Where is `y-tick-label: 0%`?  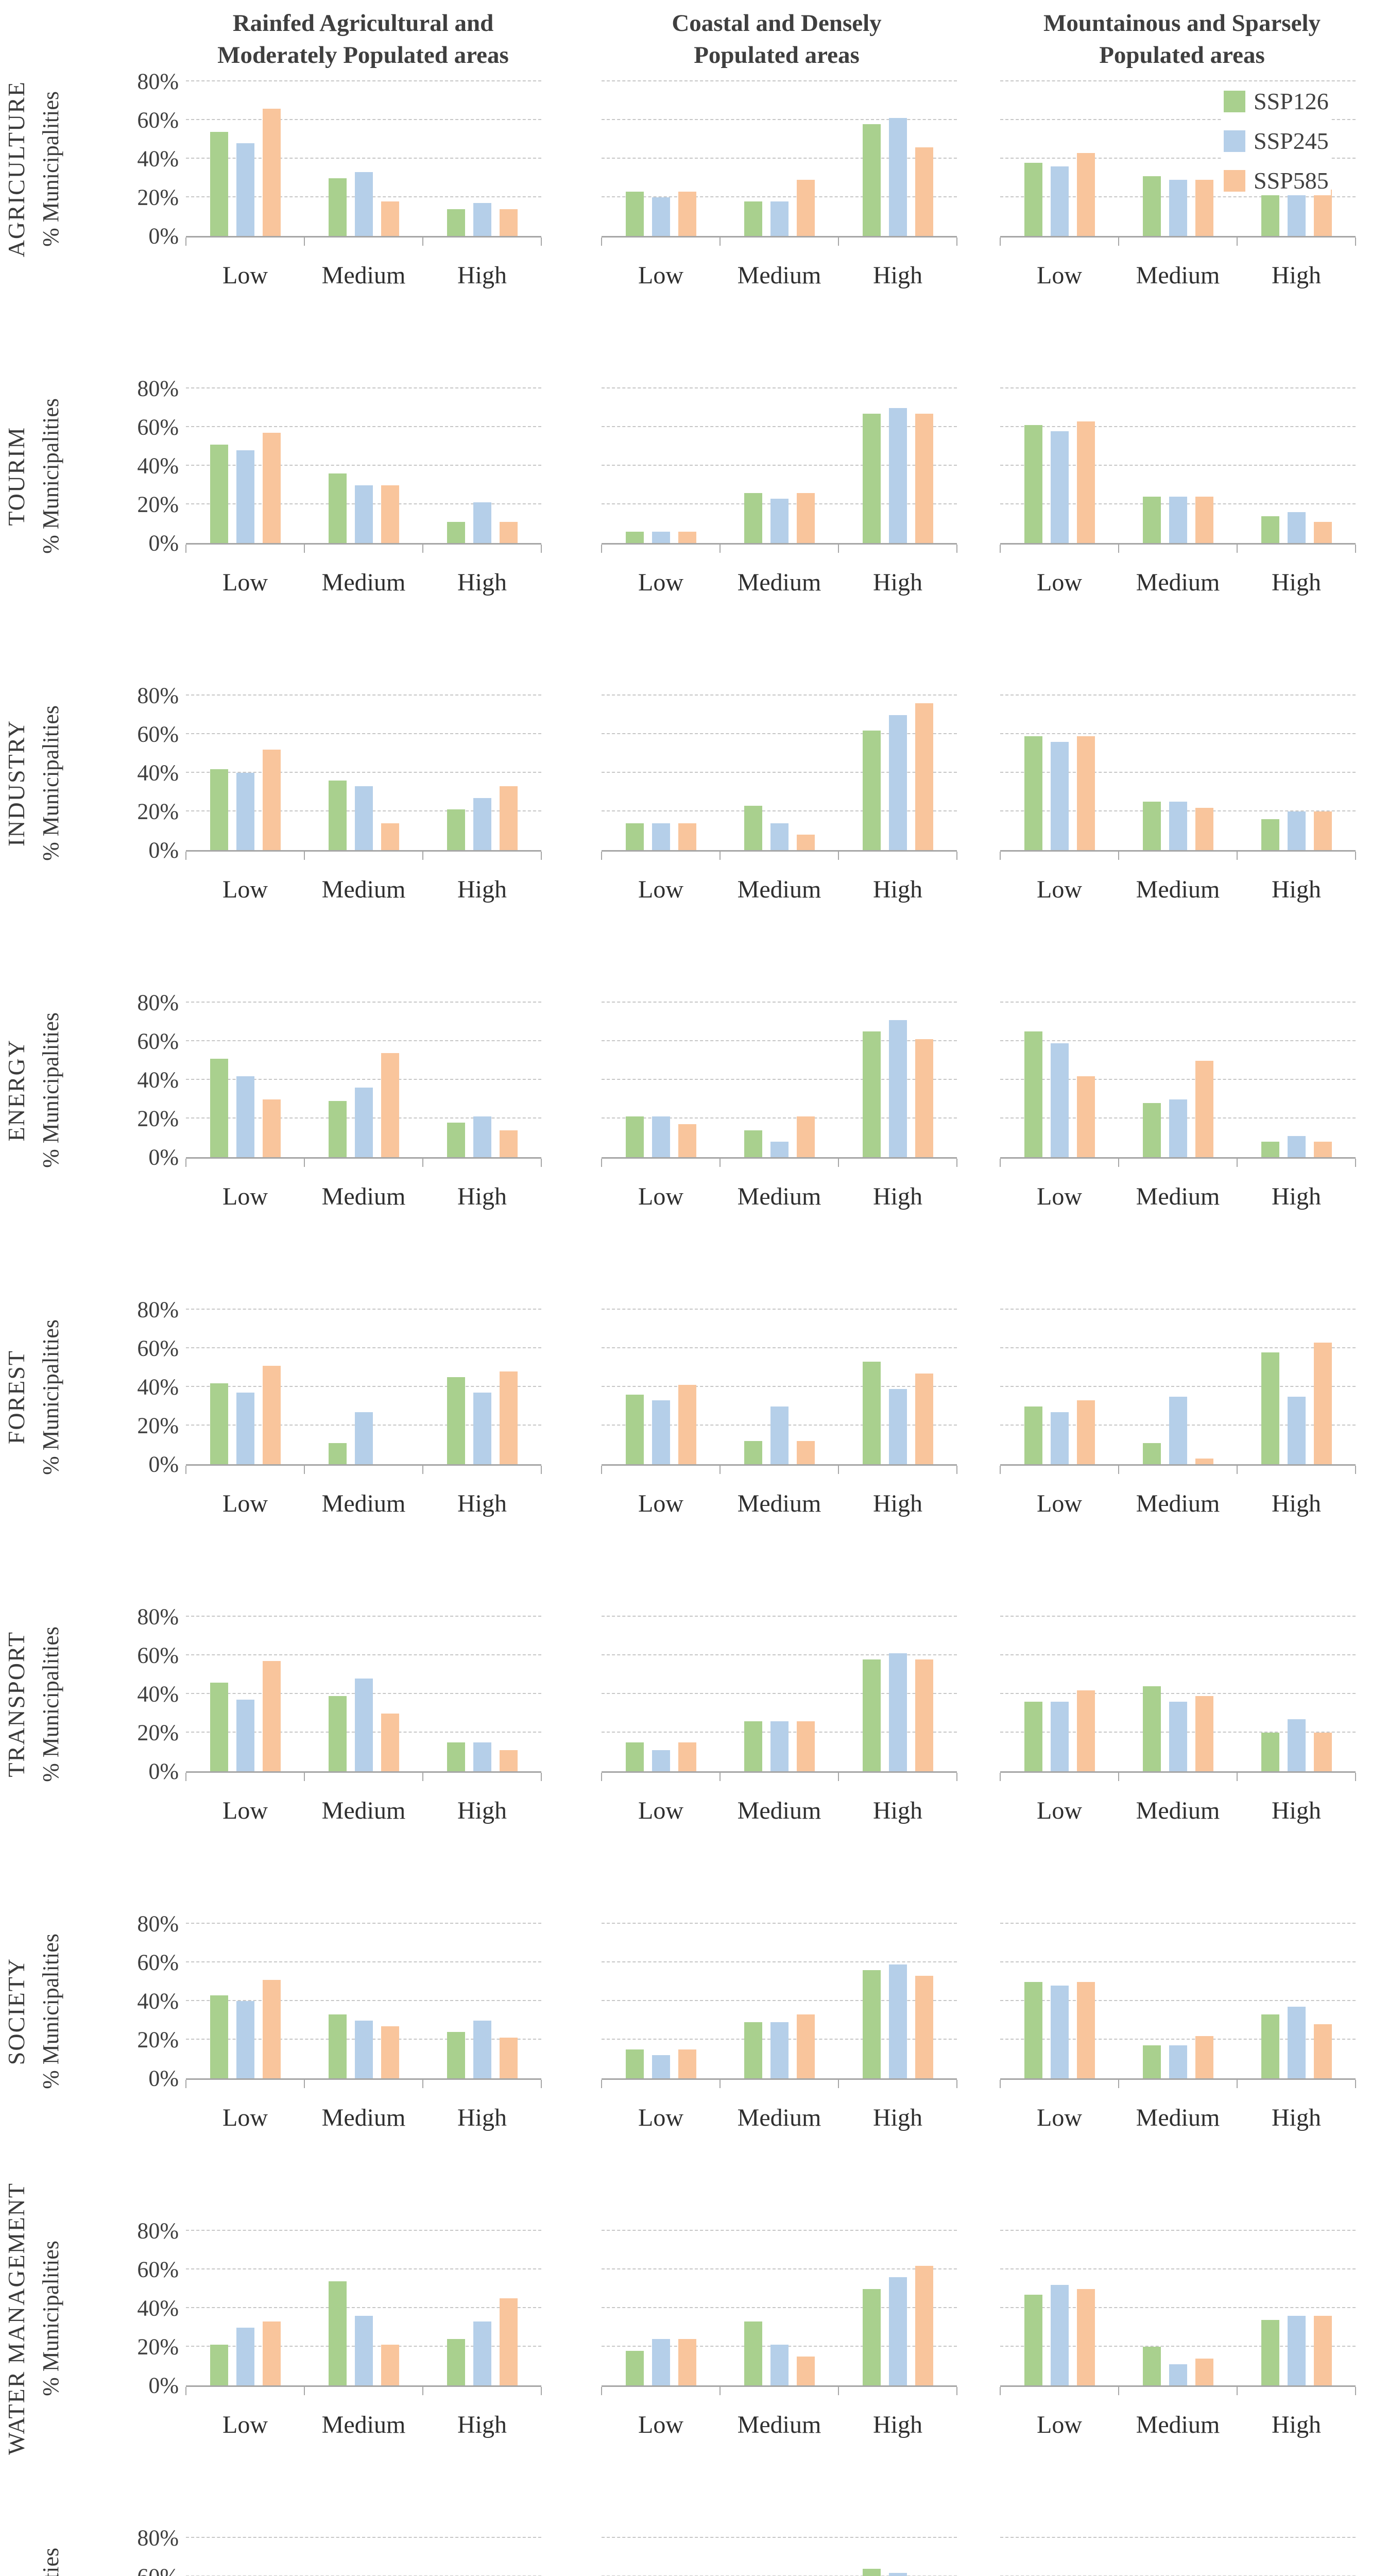 y-tick-label: 0% is located at coordinates (163, 1464).